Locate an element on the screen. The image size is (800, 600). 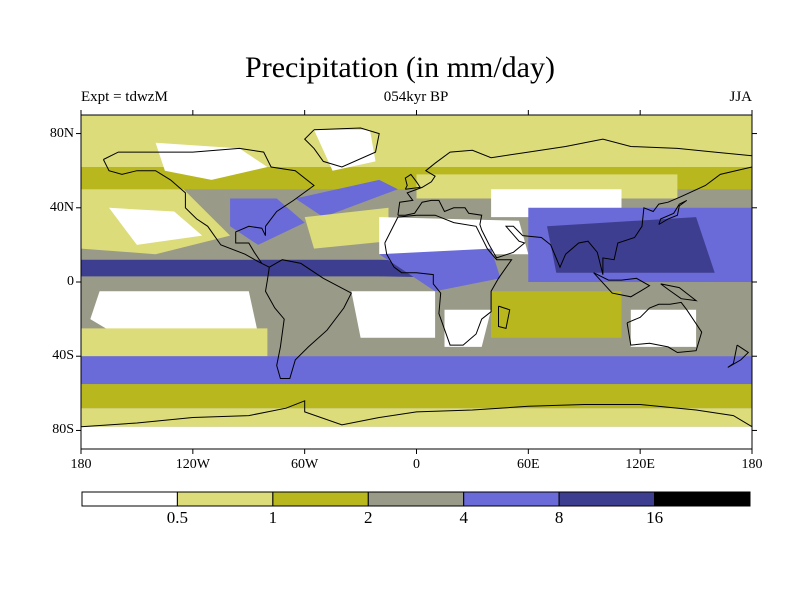
lat-label-4: 80S is located at coordinates (63, 430).